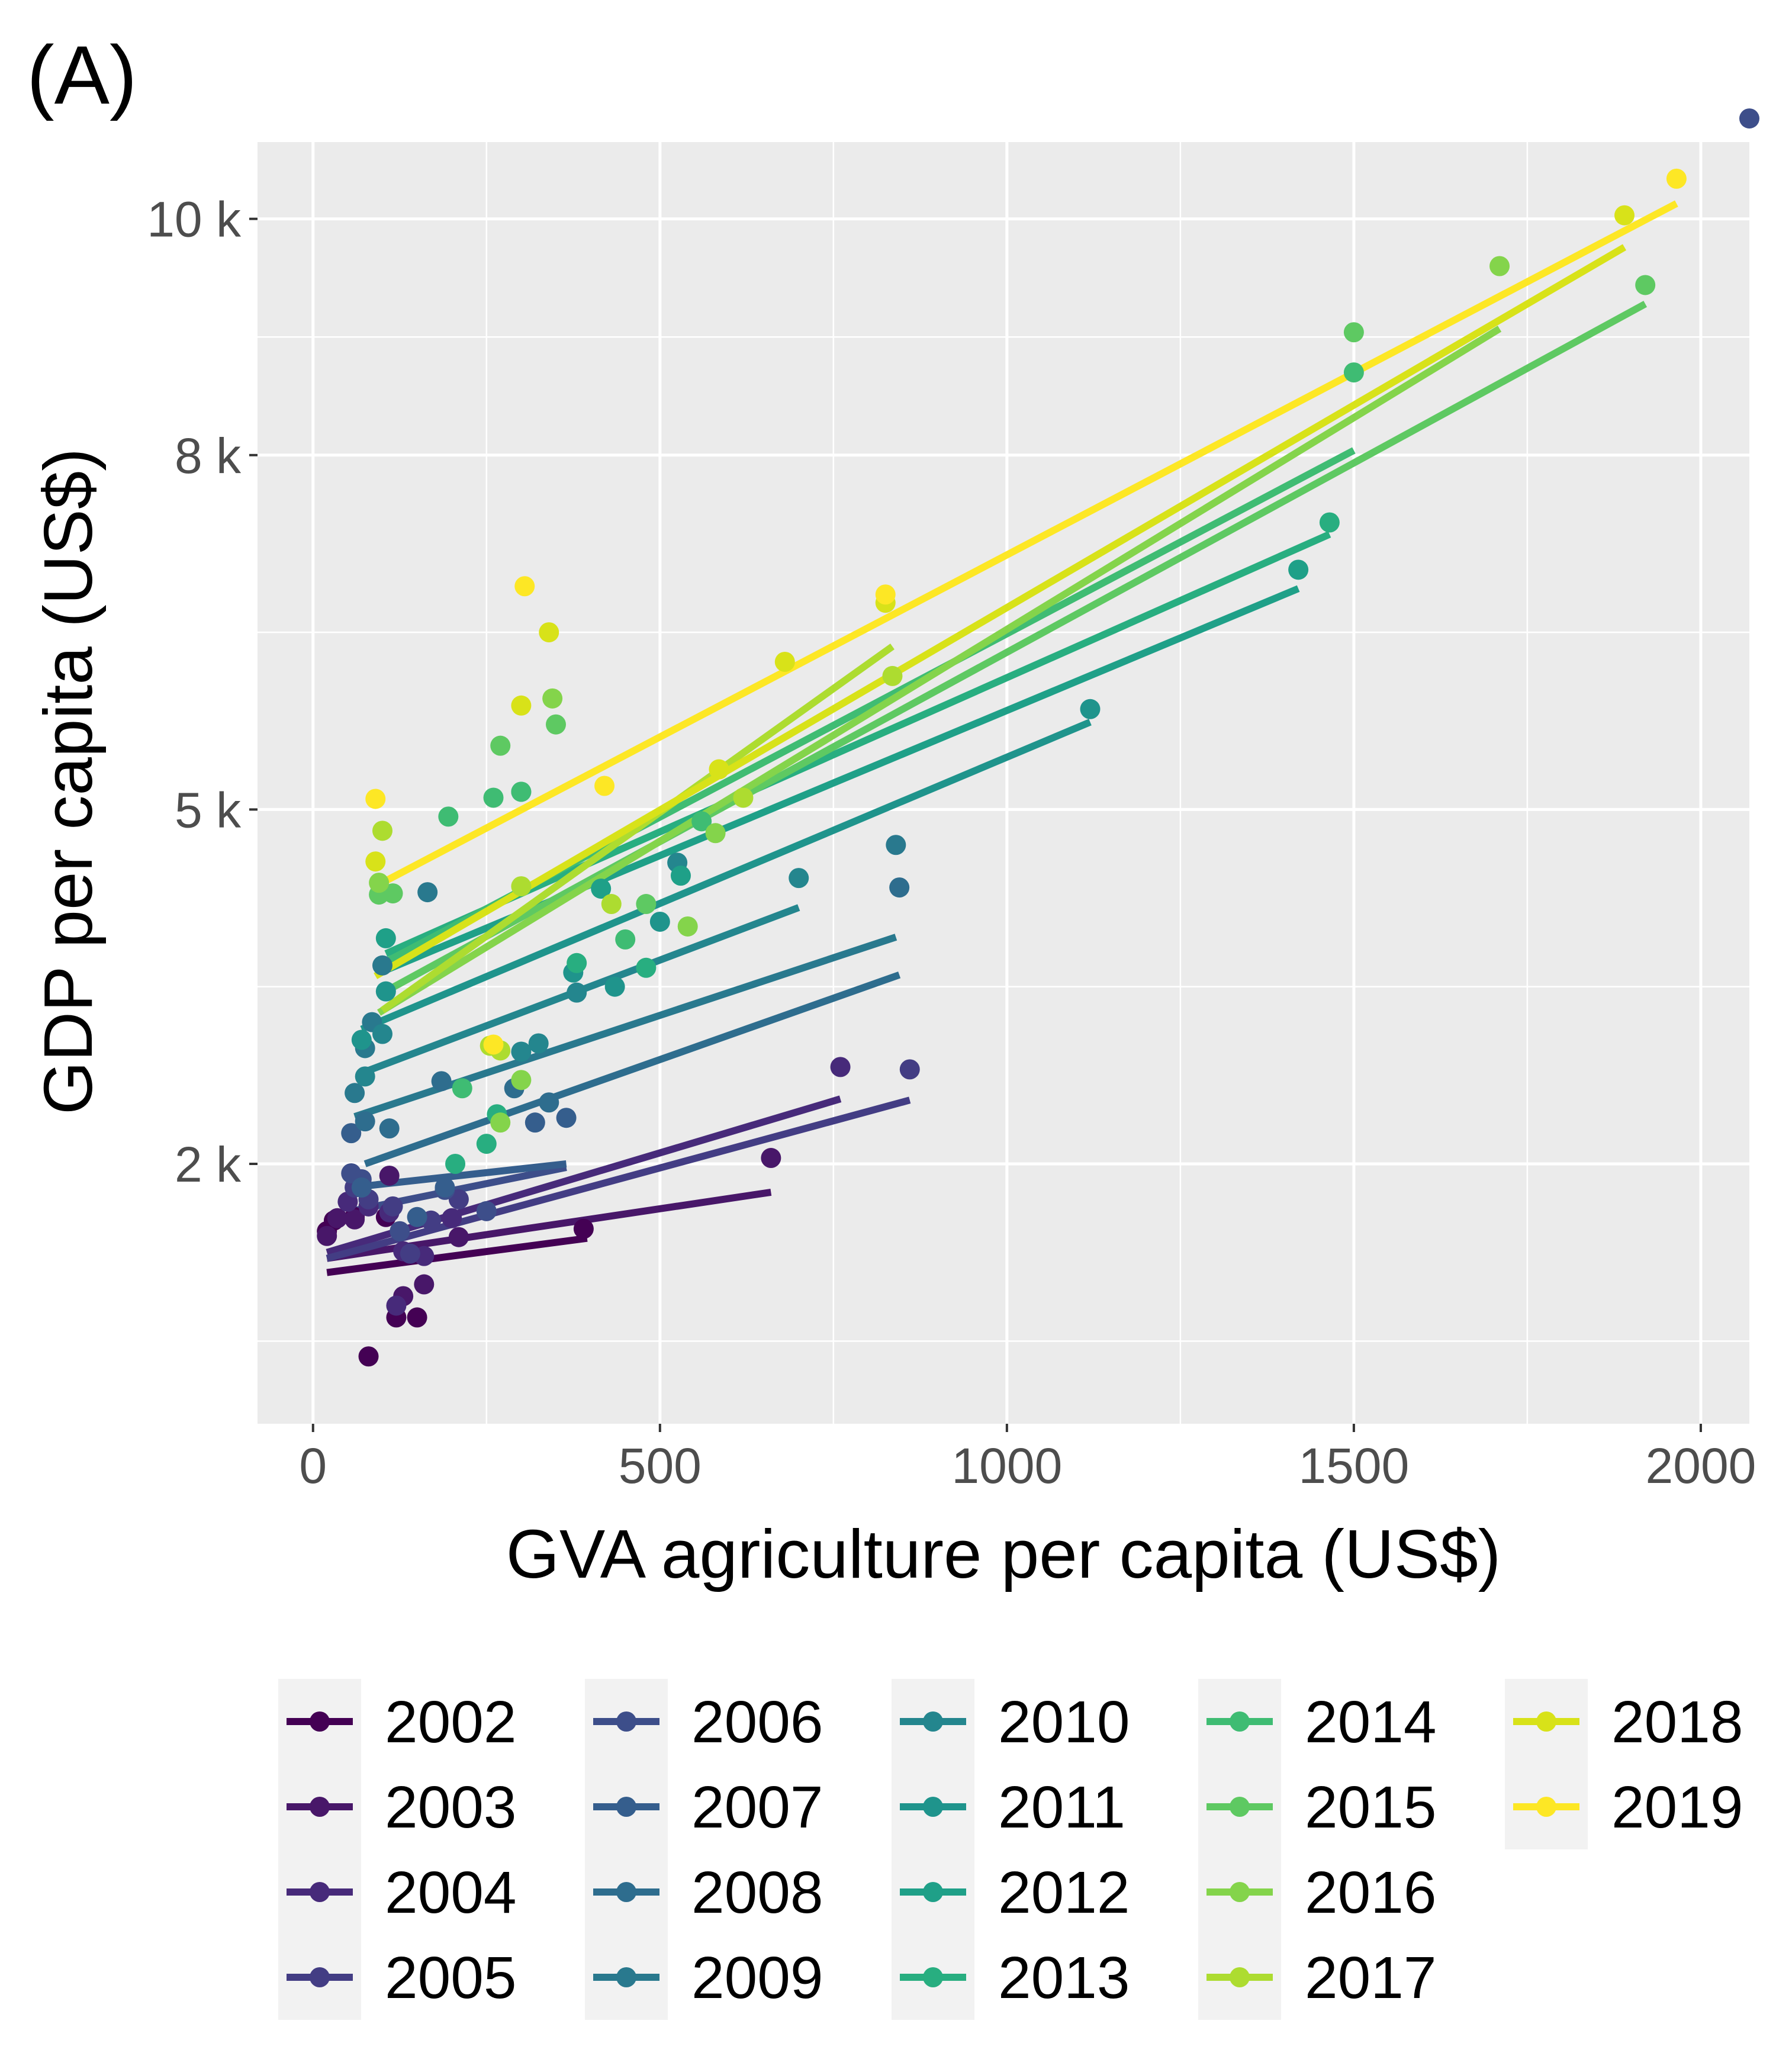 The height and width of the screenshot is (2072, 1776). What do you see at coordinates (1061, 1807) in the screenshot?
I see `legend-label-2011: 2011` at bounding box center [1061, 1807].